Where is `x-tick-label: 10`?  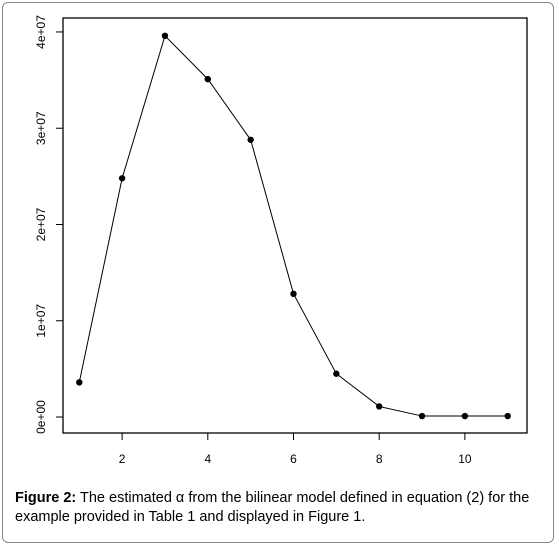
x-tick-label: 10 is located at coordinates (465, 459).